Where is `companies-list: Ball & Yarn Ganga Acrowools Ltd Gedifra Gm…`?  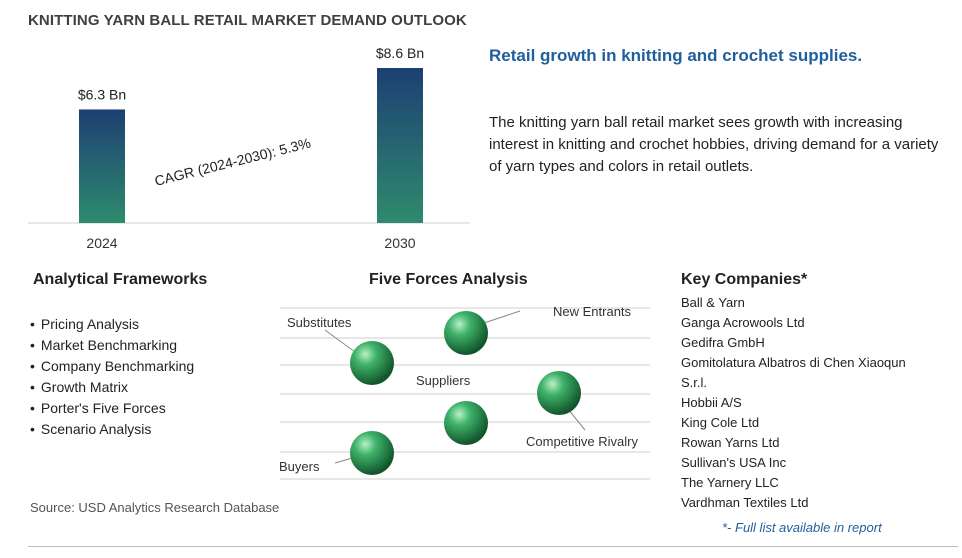 companies-list: Ball & Yarn Ganga Acrowools Ltd Gedifra Gm… is located at coordinates (793, 403).